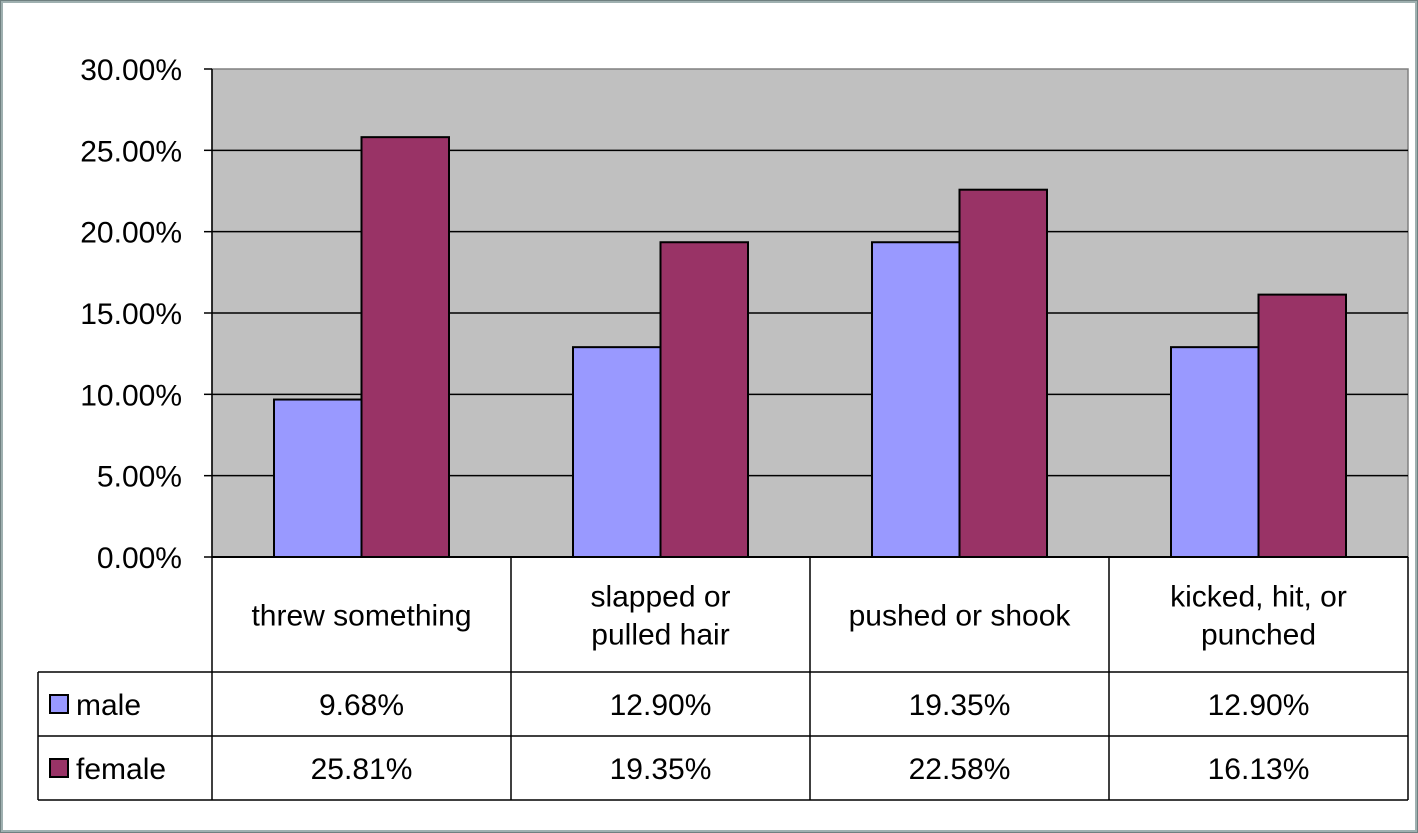  I want to click on category-label: slapped or, so click(660, 597).